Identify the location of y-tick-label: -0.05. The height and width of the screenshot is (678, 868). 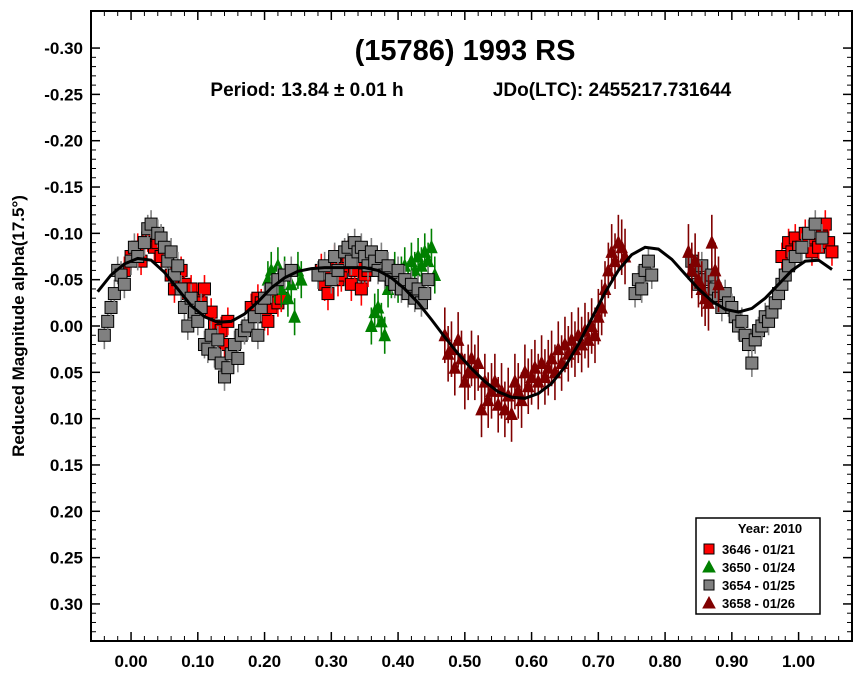
(63, 280).